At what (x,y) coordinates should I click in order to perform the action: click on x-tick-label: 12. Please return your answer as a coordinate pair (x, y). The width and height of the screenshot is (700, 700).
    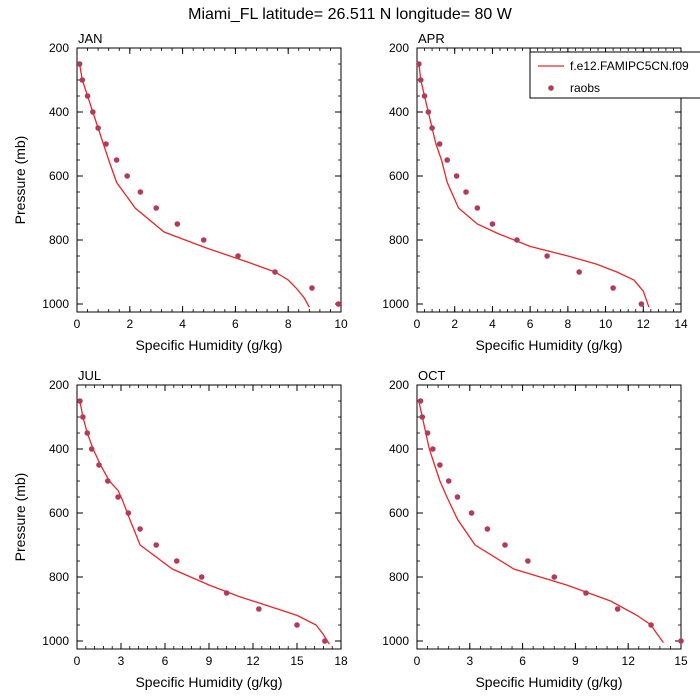
    Looking at the image, I should click on (253, 661).